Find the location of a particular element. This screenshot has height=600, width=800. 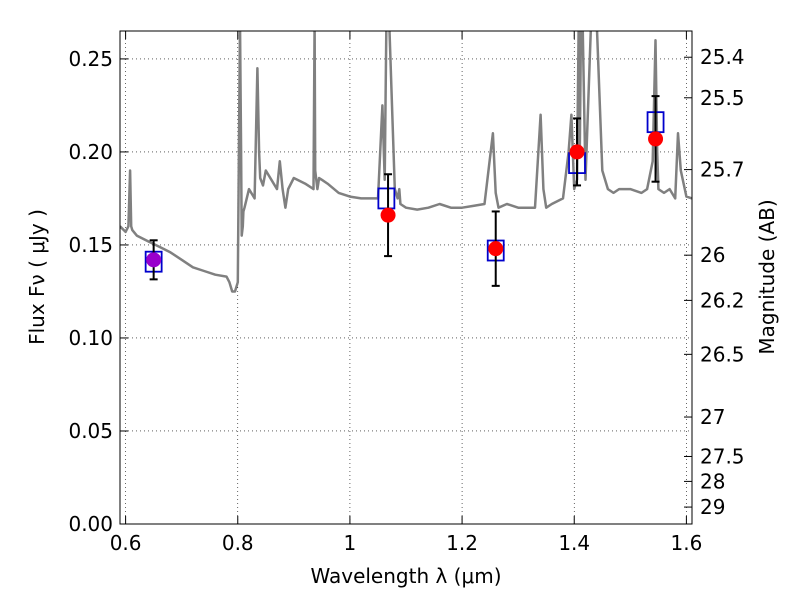

x-tick-label: 1 is located at coordinates (350, 543).